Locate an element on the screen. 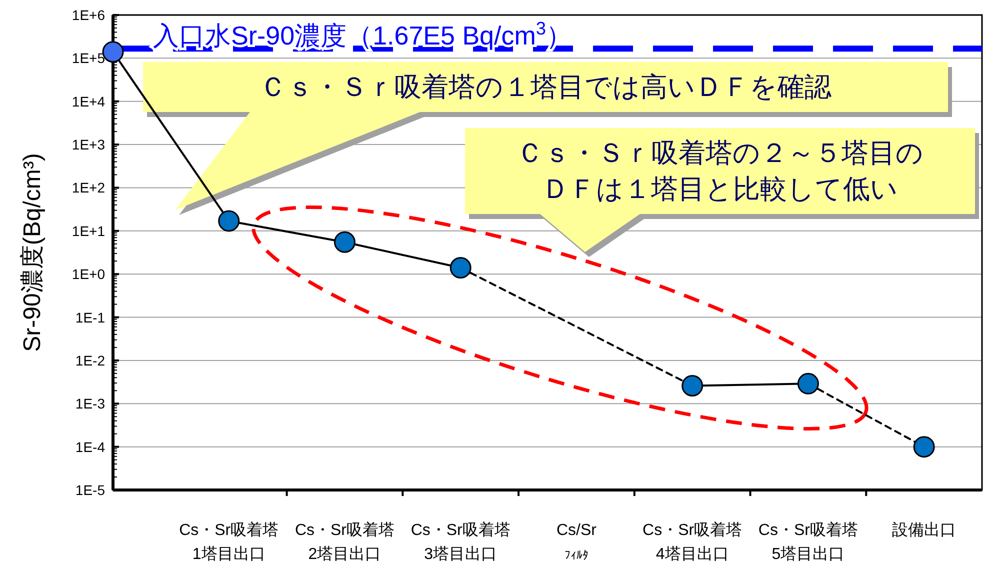  y-tick-label: 1E+2 is located at coordinates (89, 188).